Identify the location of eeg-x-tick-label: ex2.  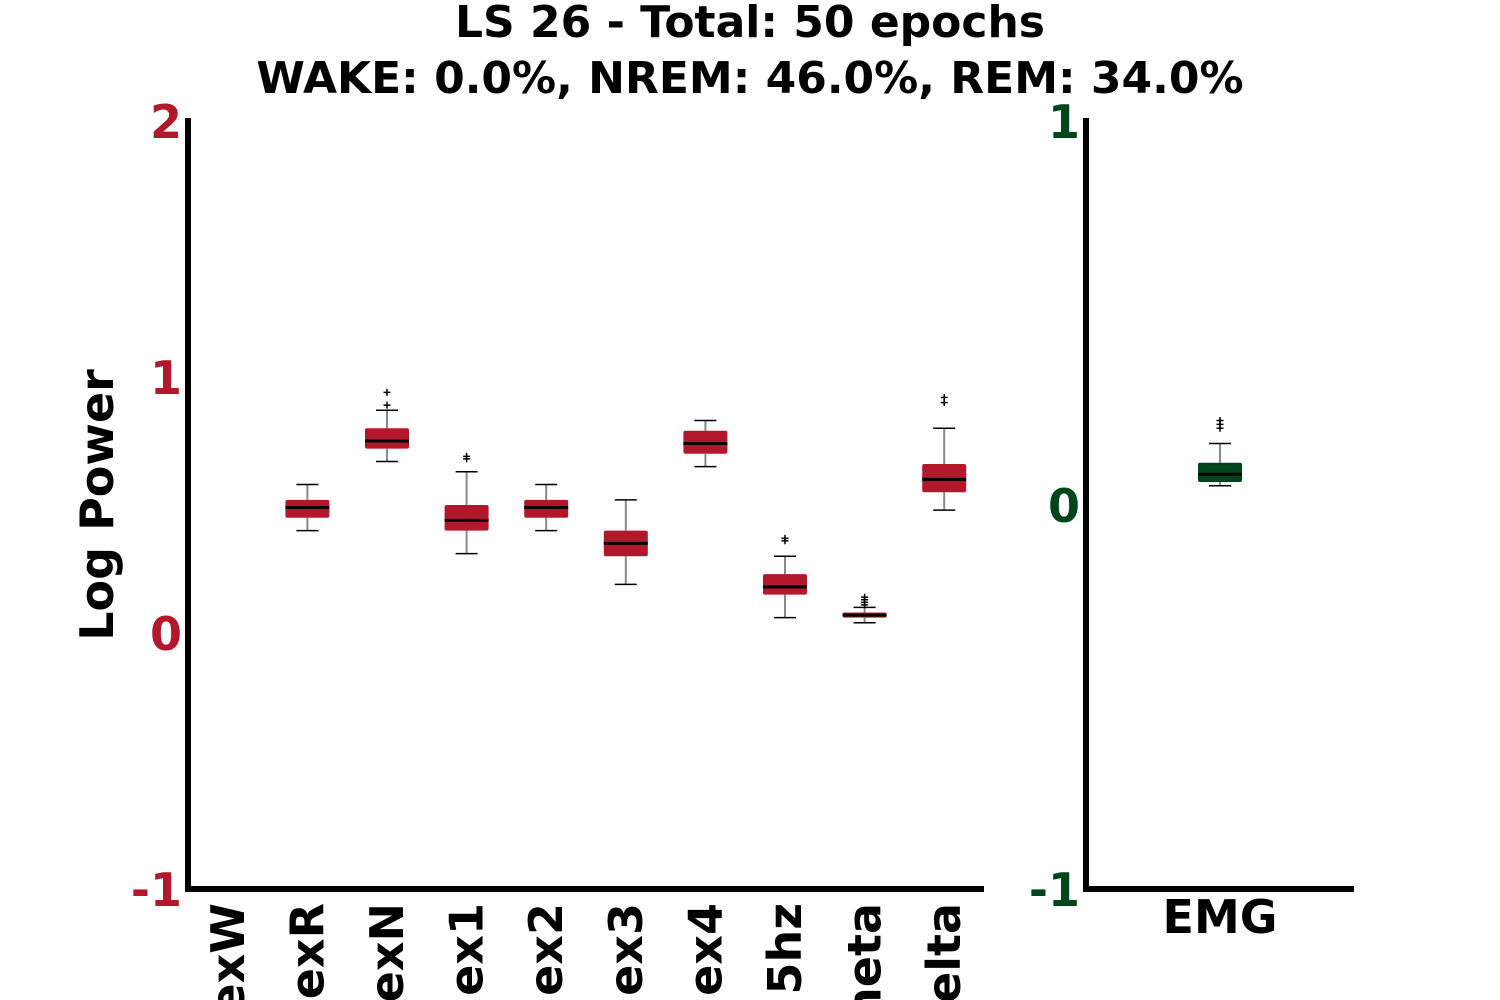
(546, 949).